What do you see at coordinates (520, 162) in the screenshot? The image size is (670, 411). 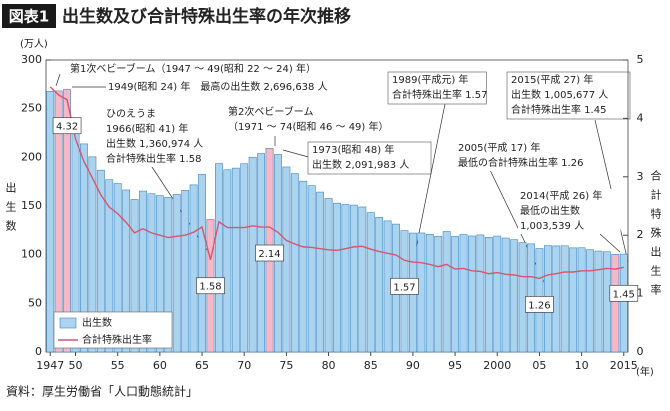 I see `annotation: 最低の合計特殊出生率 1.26` at bounding box center [520, 162].